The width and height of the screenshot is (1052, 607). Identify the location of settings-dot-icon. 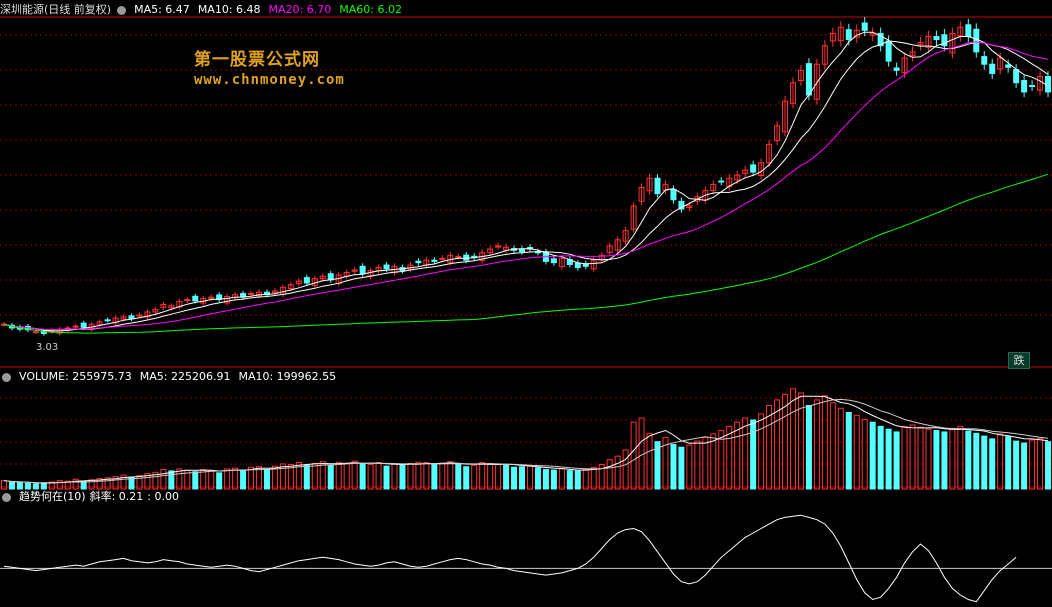
(122, 10).